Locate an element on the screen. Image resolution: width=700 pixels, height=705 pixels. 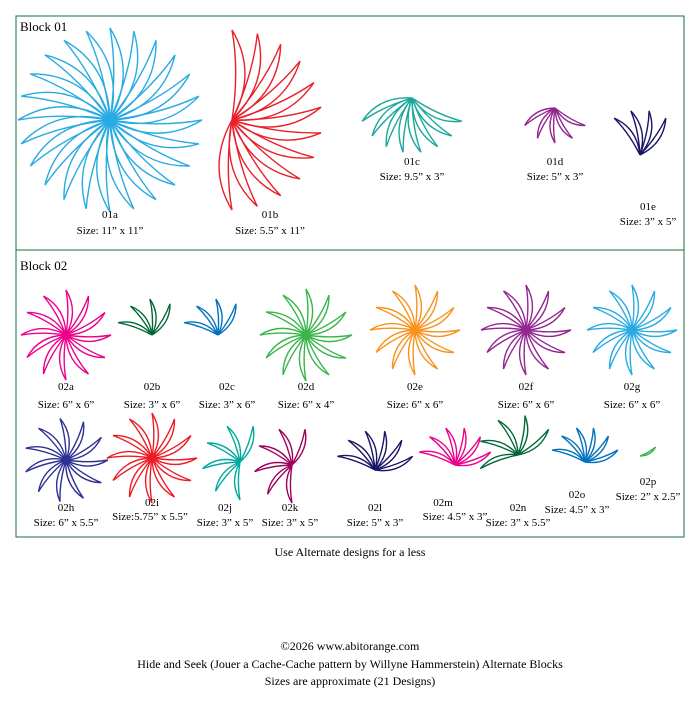
design-size: Size: 3” x 6” is located at coordinates (152, 405).